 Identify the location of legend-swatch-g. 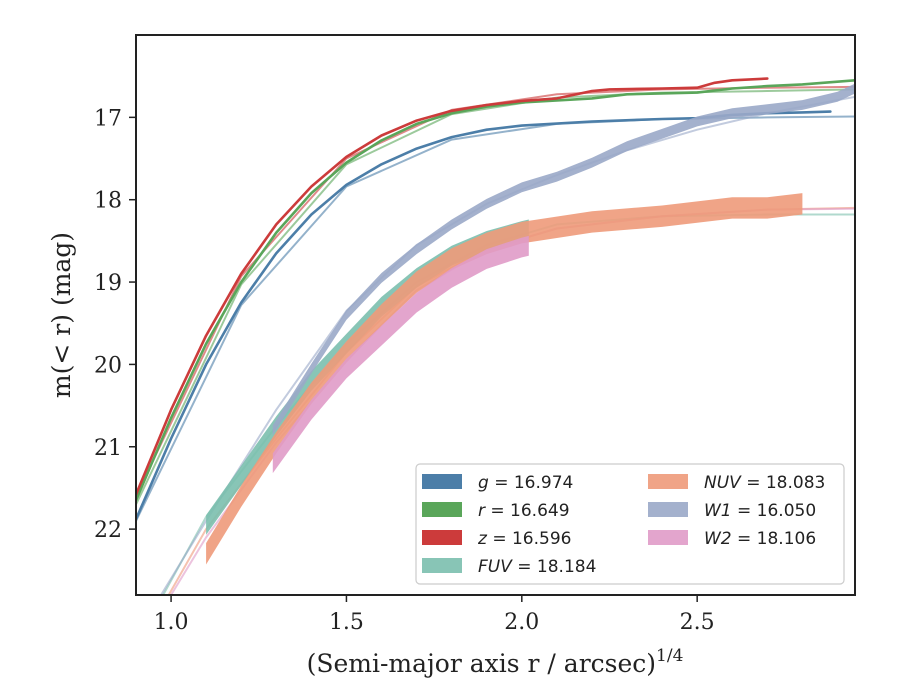
(442, 481).